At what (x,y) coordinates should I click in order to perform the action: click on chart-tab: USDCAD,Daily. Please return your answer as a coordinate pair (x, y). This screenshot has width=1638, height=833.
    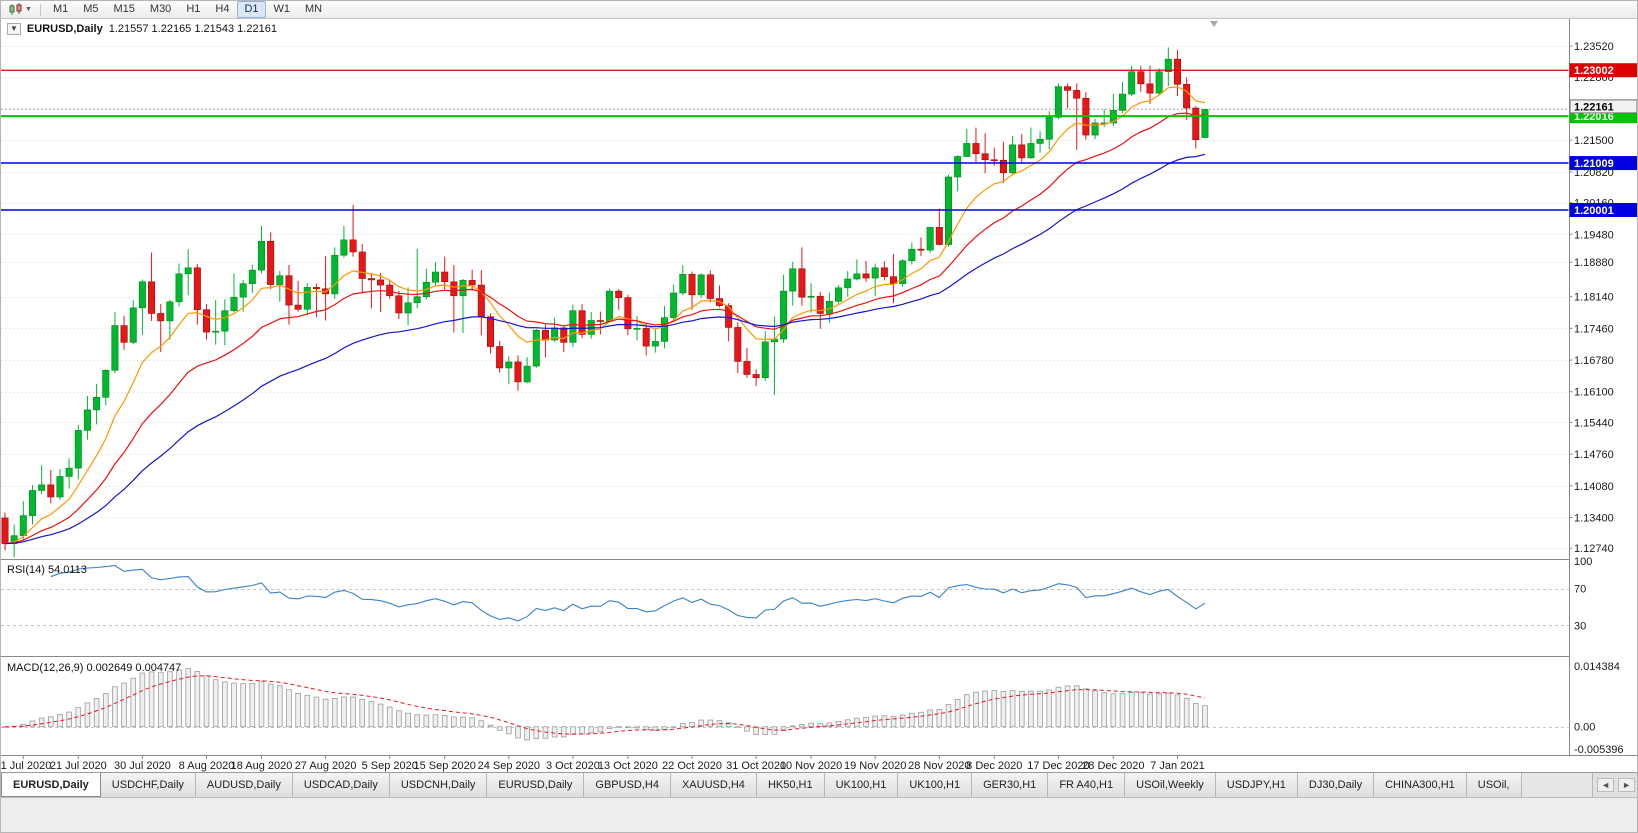
    Looking at the image, I should click on (341, 785).